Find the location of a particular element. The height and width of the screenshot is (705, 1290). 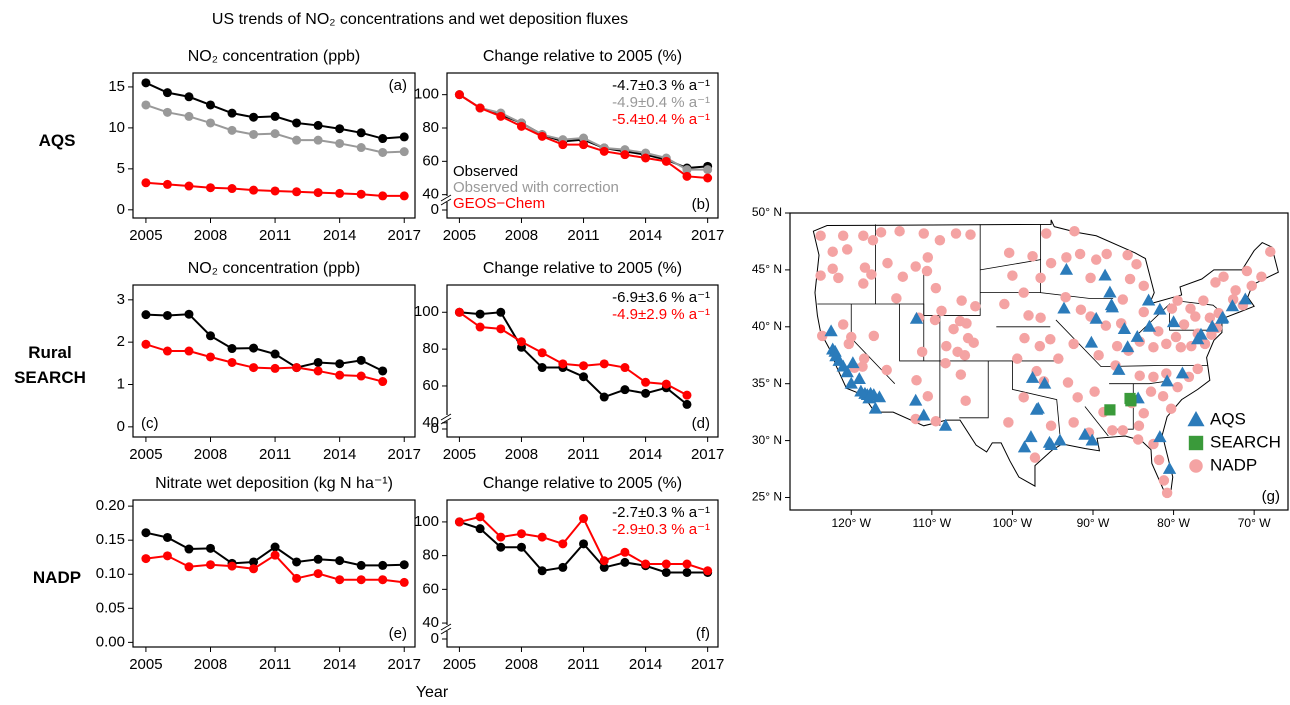

panel-label: (d) is located at coordinates (701, 423).